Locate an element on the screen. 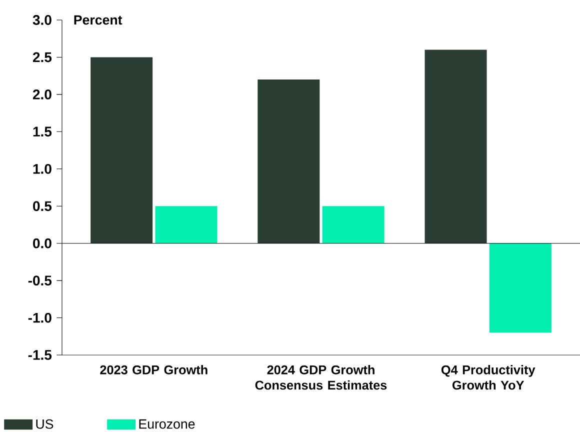  y-axis-title: Percent is located at coordinates (98, 20).